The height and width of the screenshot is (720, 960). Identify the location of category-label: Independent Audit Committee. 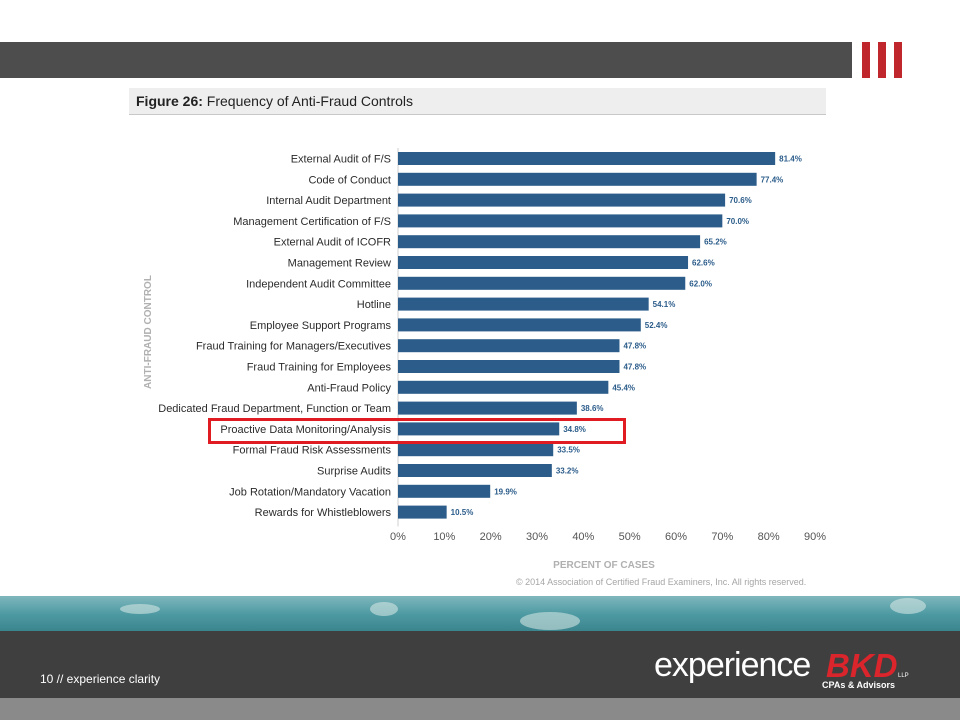
(318, 284).